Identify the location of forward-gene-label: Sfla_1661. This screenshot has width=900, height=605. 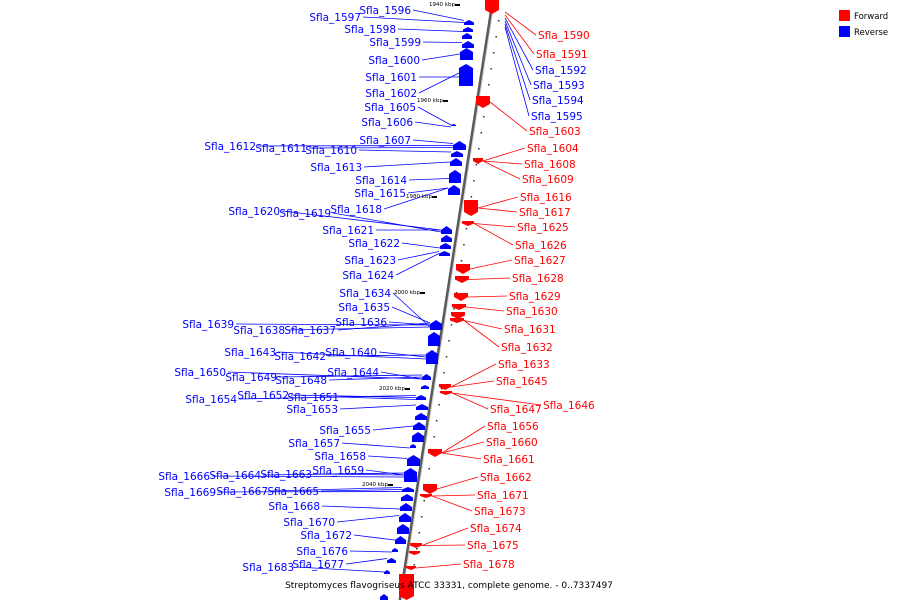
(509, 460).